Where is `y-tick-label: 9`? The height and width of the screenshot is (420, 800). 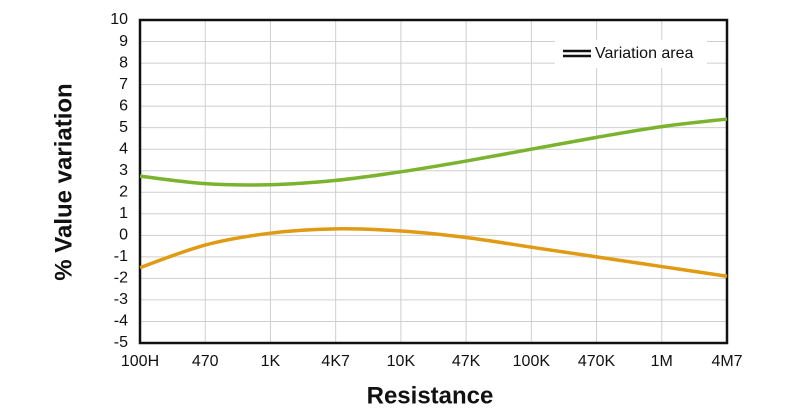 y-tick-label: 9 is located at coordinates (123, 41).